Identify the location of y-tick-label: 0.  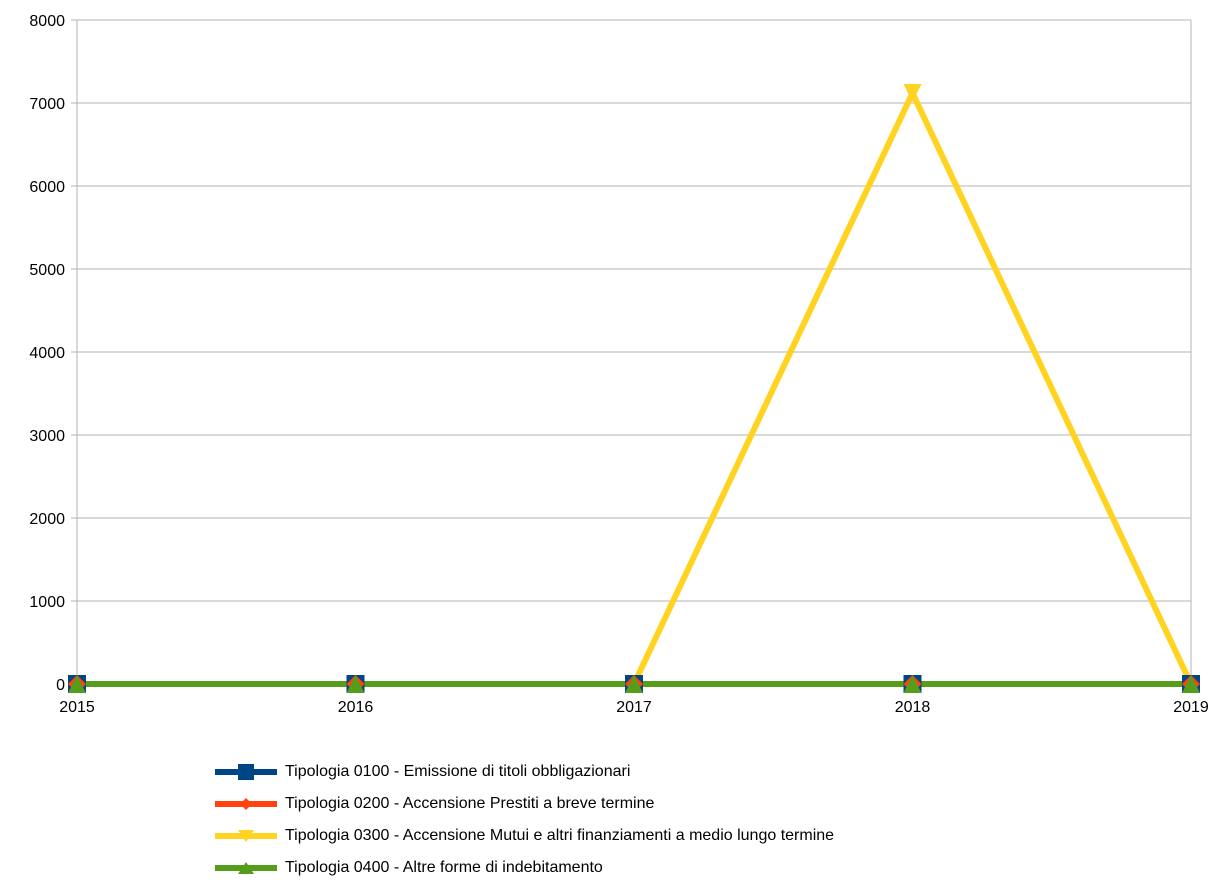
(60, 685).